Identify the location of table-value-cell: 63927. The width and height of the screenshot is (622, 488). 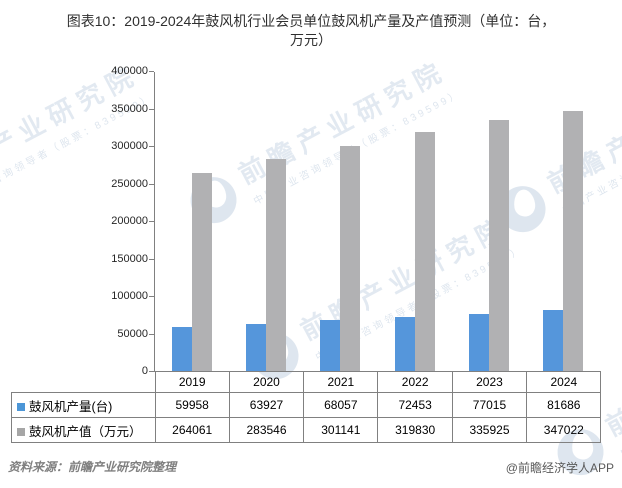
(266, 405).